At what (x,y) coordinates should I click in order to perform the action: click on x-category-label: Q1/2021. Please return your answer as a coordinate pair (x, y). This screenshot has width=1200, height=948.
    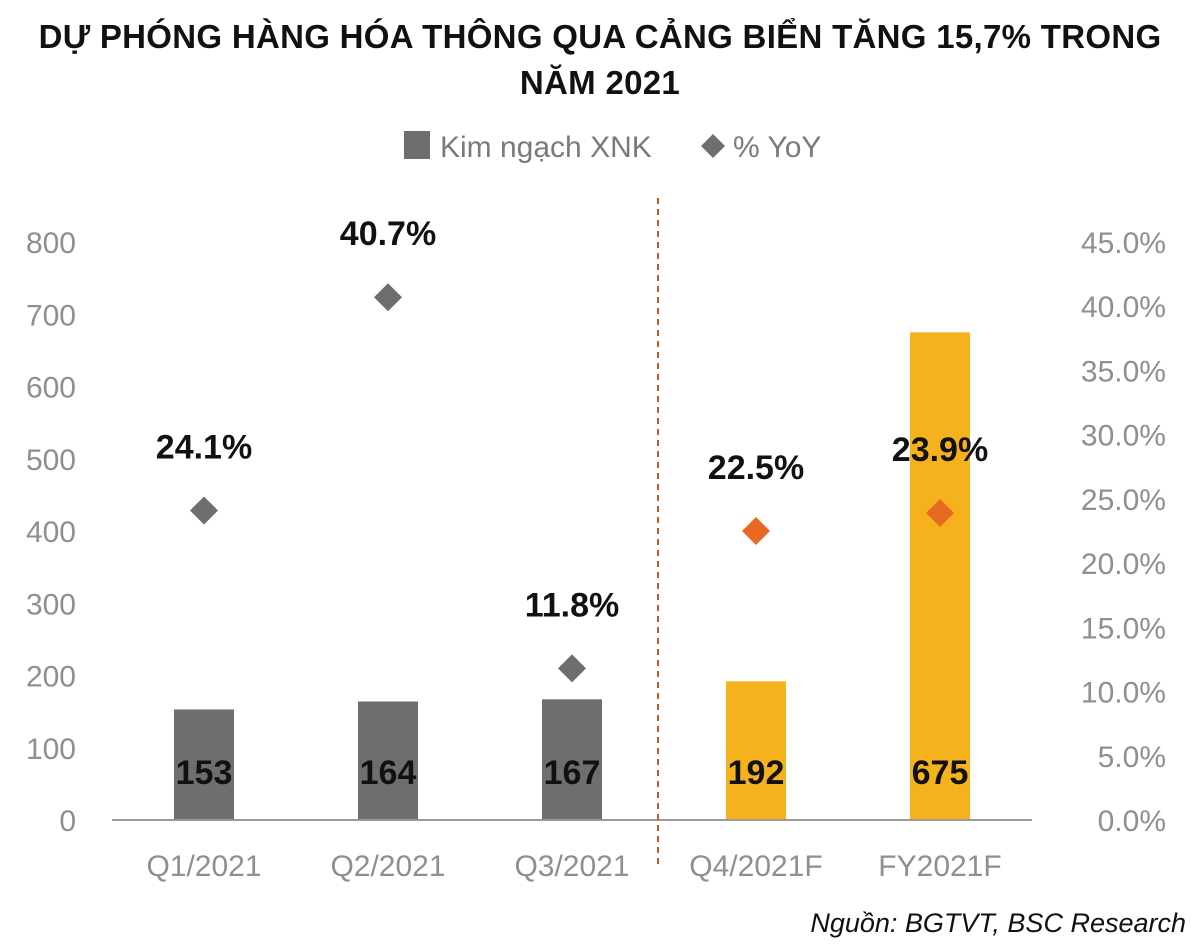
    Looking at the image, I should click on (203, 866).